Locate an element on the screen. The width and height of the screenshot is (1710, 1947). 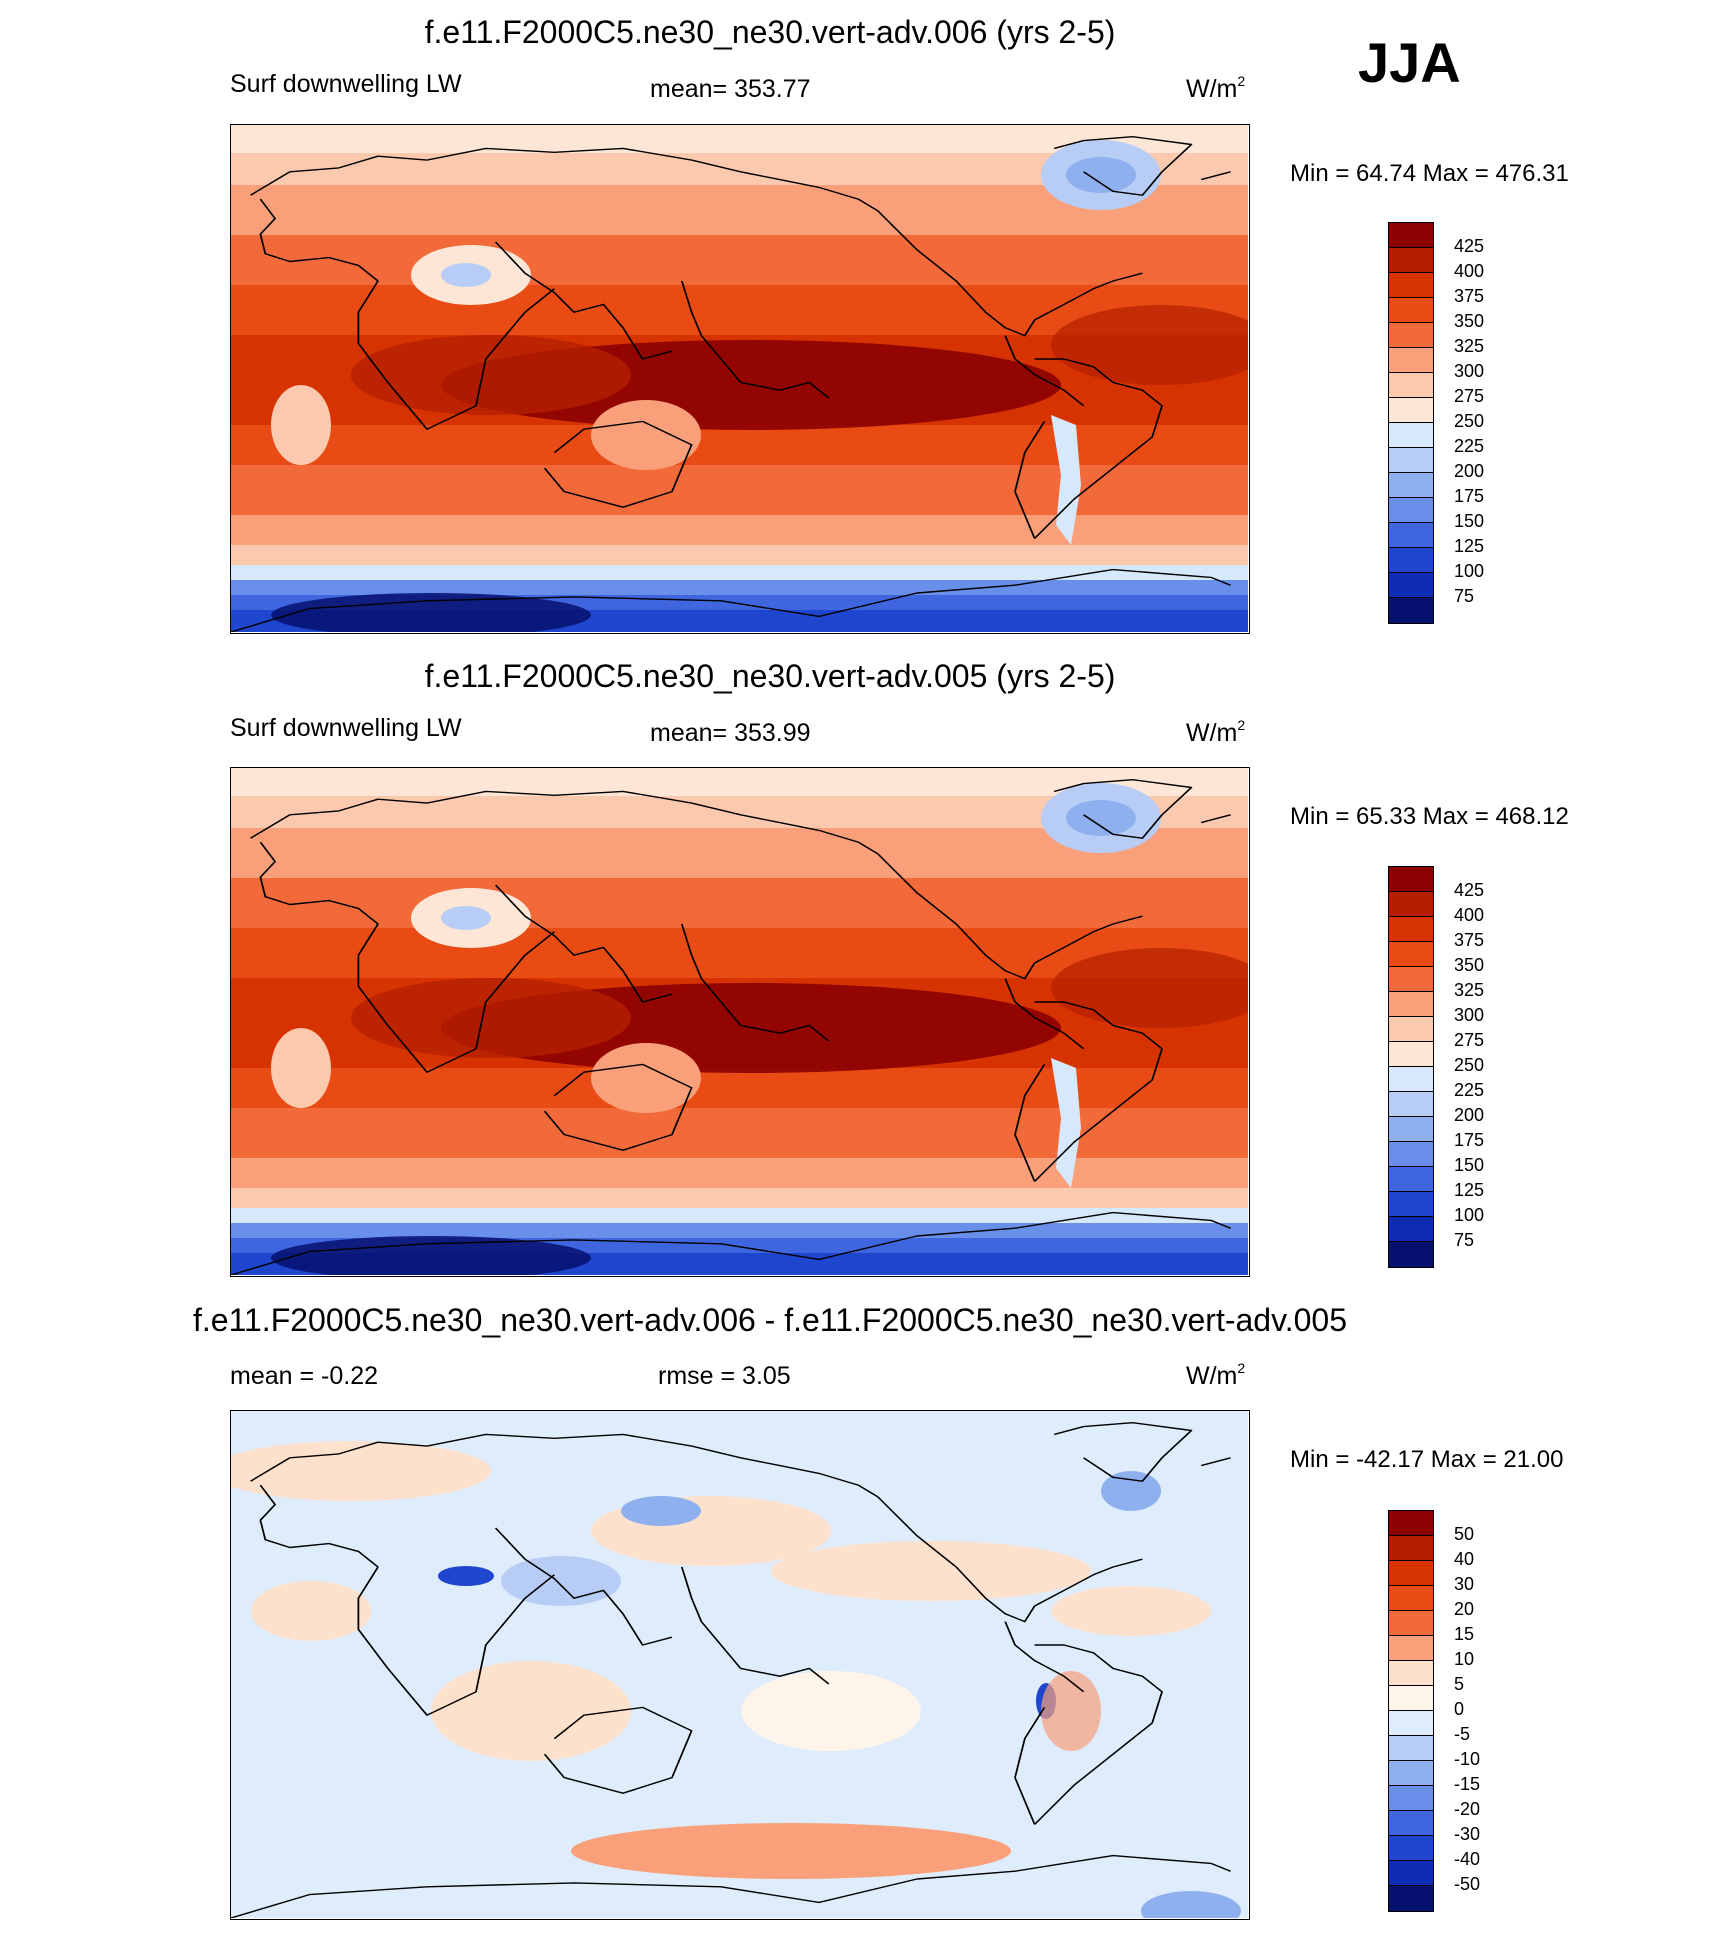
colorbar-tick-label: 150 is located at coordinates (1469, 1165).